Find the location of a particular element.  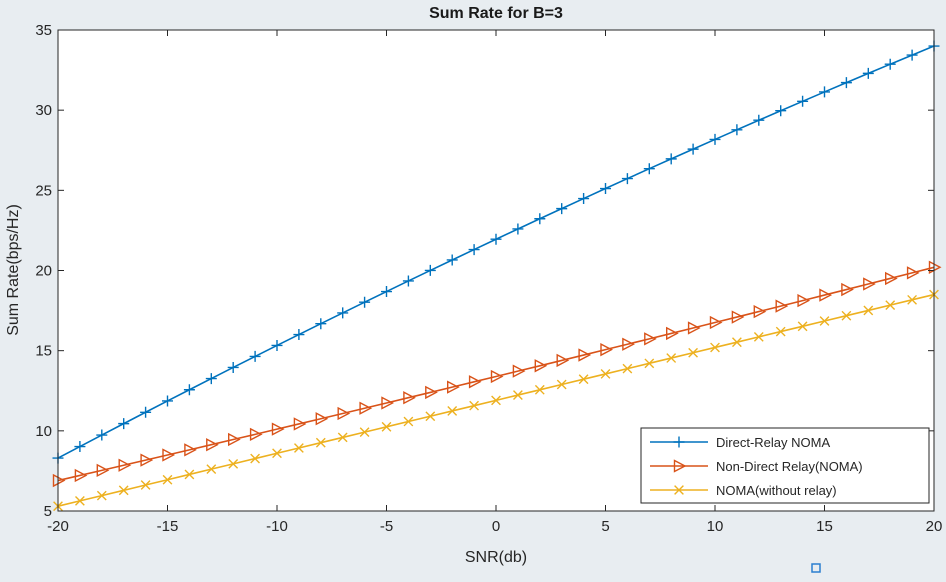

x-tick-label: -10 is located at coordinates (277, 526).